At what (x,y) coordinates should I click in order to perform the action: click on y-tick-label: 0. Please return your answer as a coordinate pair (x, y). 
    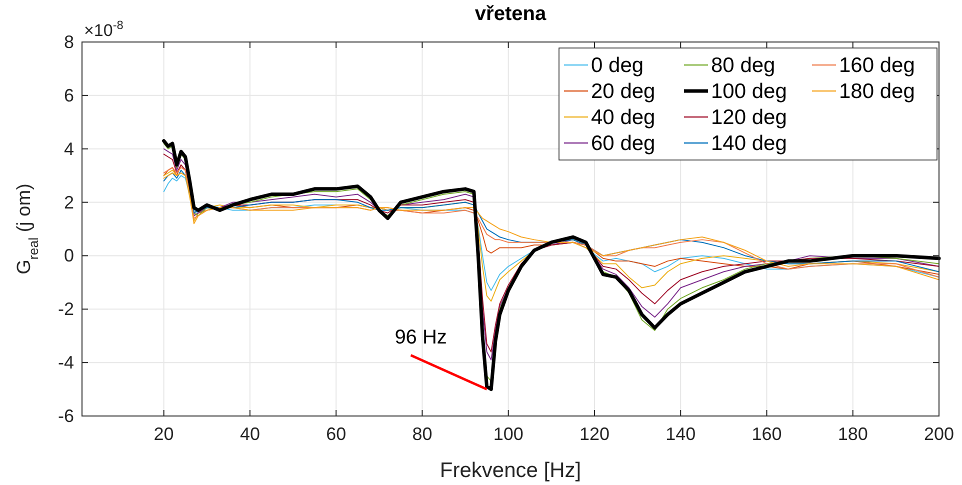
    Looking at the image, I should click on (69, 256).